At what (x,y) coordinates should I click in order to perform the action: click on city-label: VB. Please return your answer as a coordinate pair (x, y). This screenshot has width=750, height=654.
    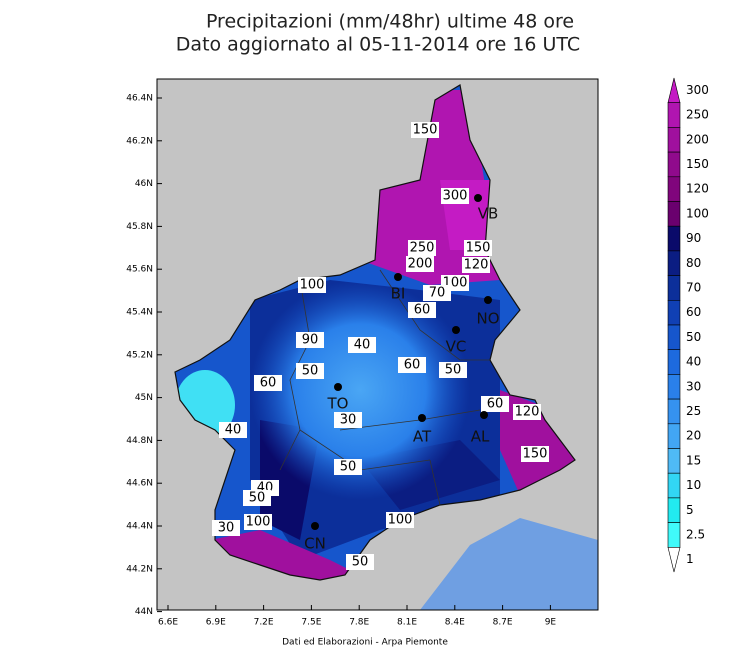
    Looking at the image, I should click on (488, 214).